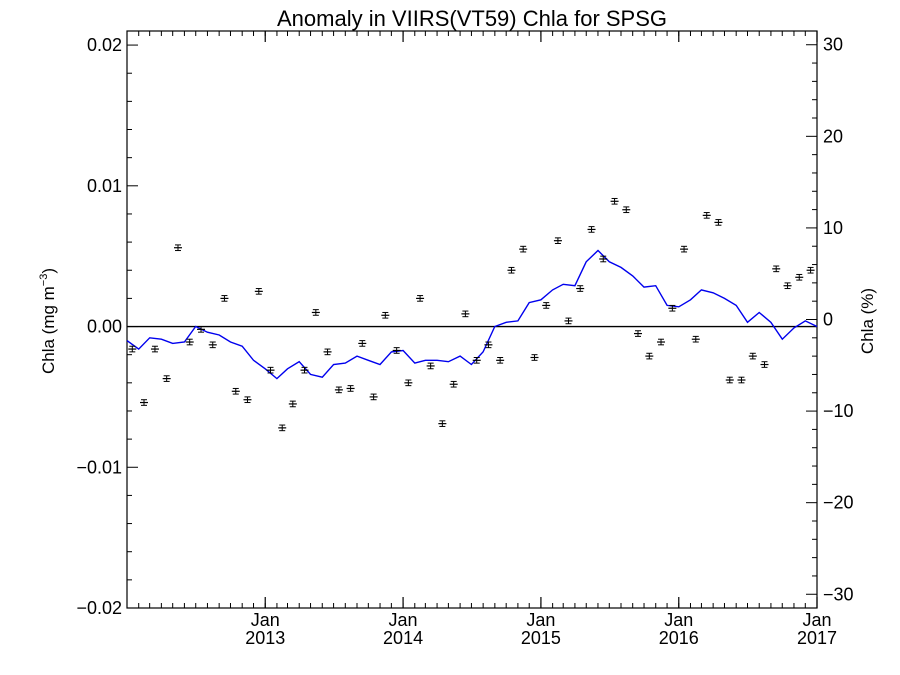  What do you see at coordinates (265, 638) in the screenshot?
I see `x-tick-year-label: 2013` at bounding box center [265, 638].